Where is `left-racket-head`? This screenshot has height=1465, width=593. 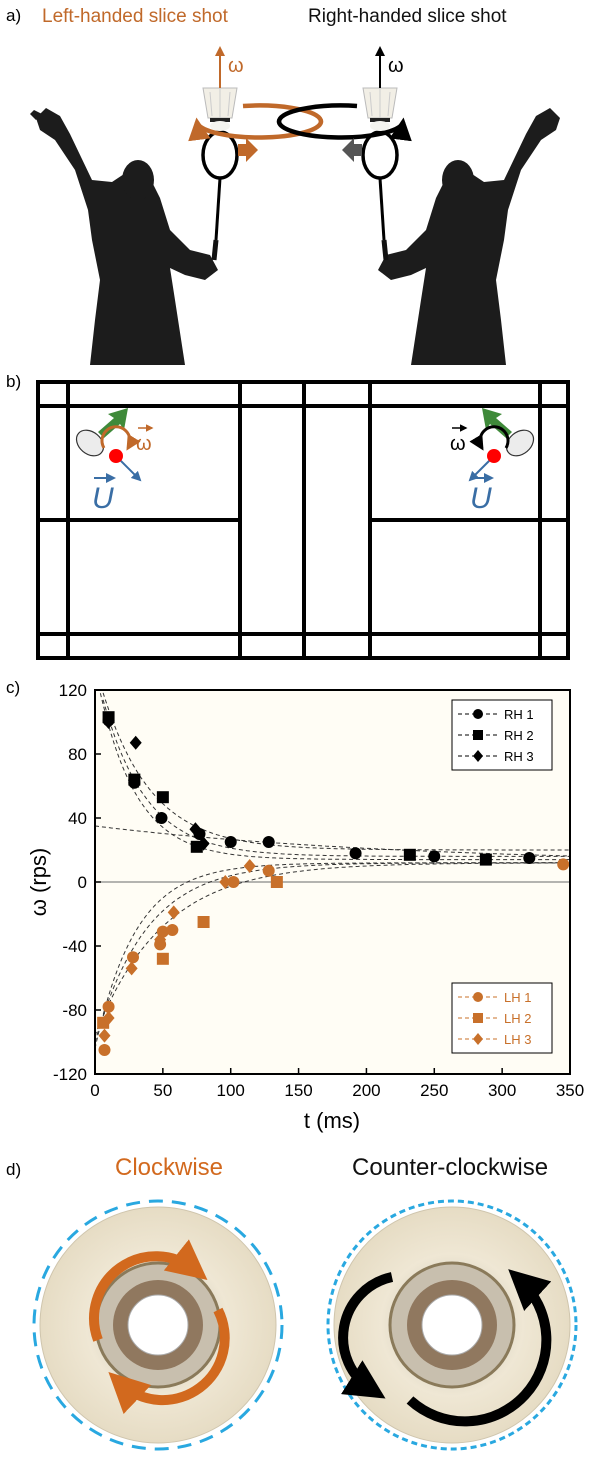 left-racket-head is located at coordinates (90, 443).